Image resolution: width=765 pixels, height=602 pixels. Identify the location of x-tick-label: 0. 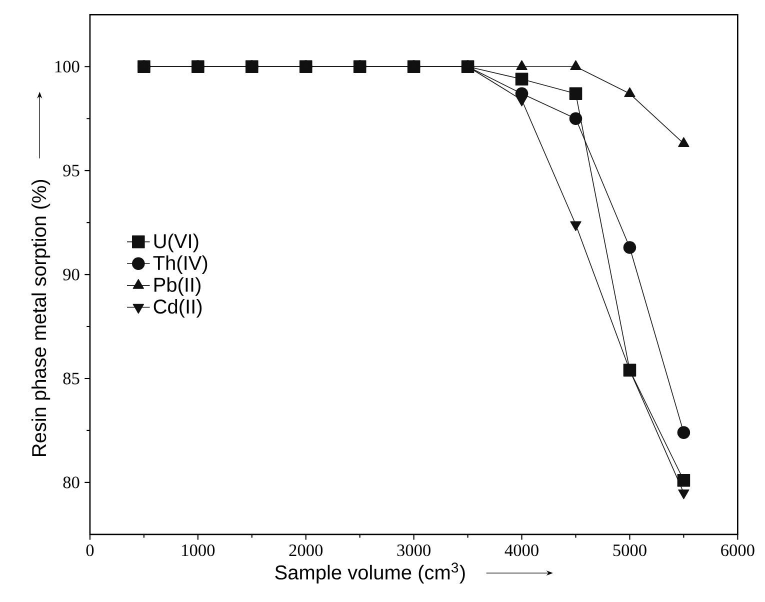
(90, 550).